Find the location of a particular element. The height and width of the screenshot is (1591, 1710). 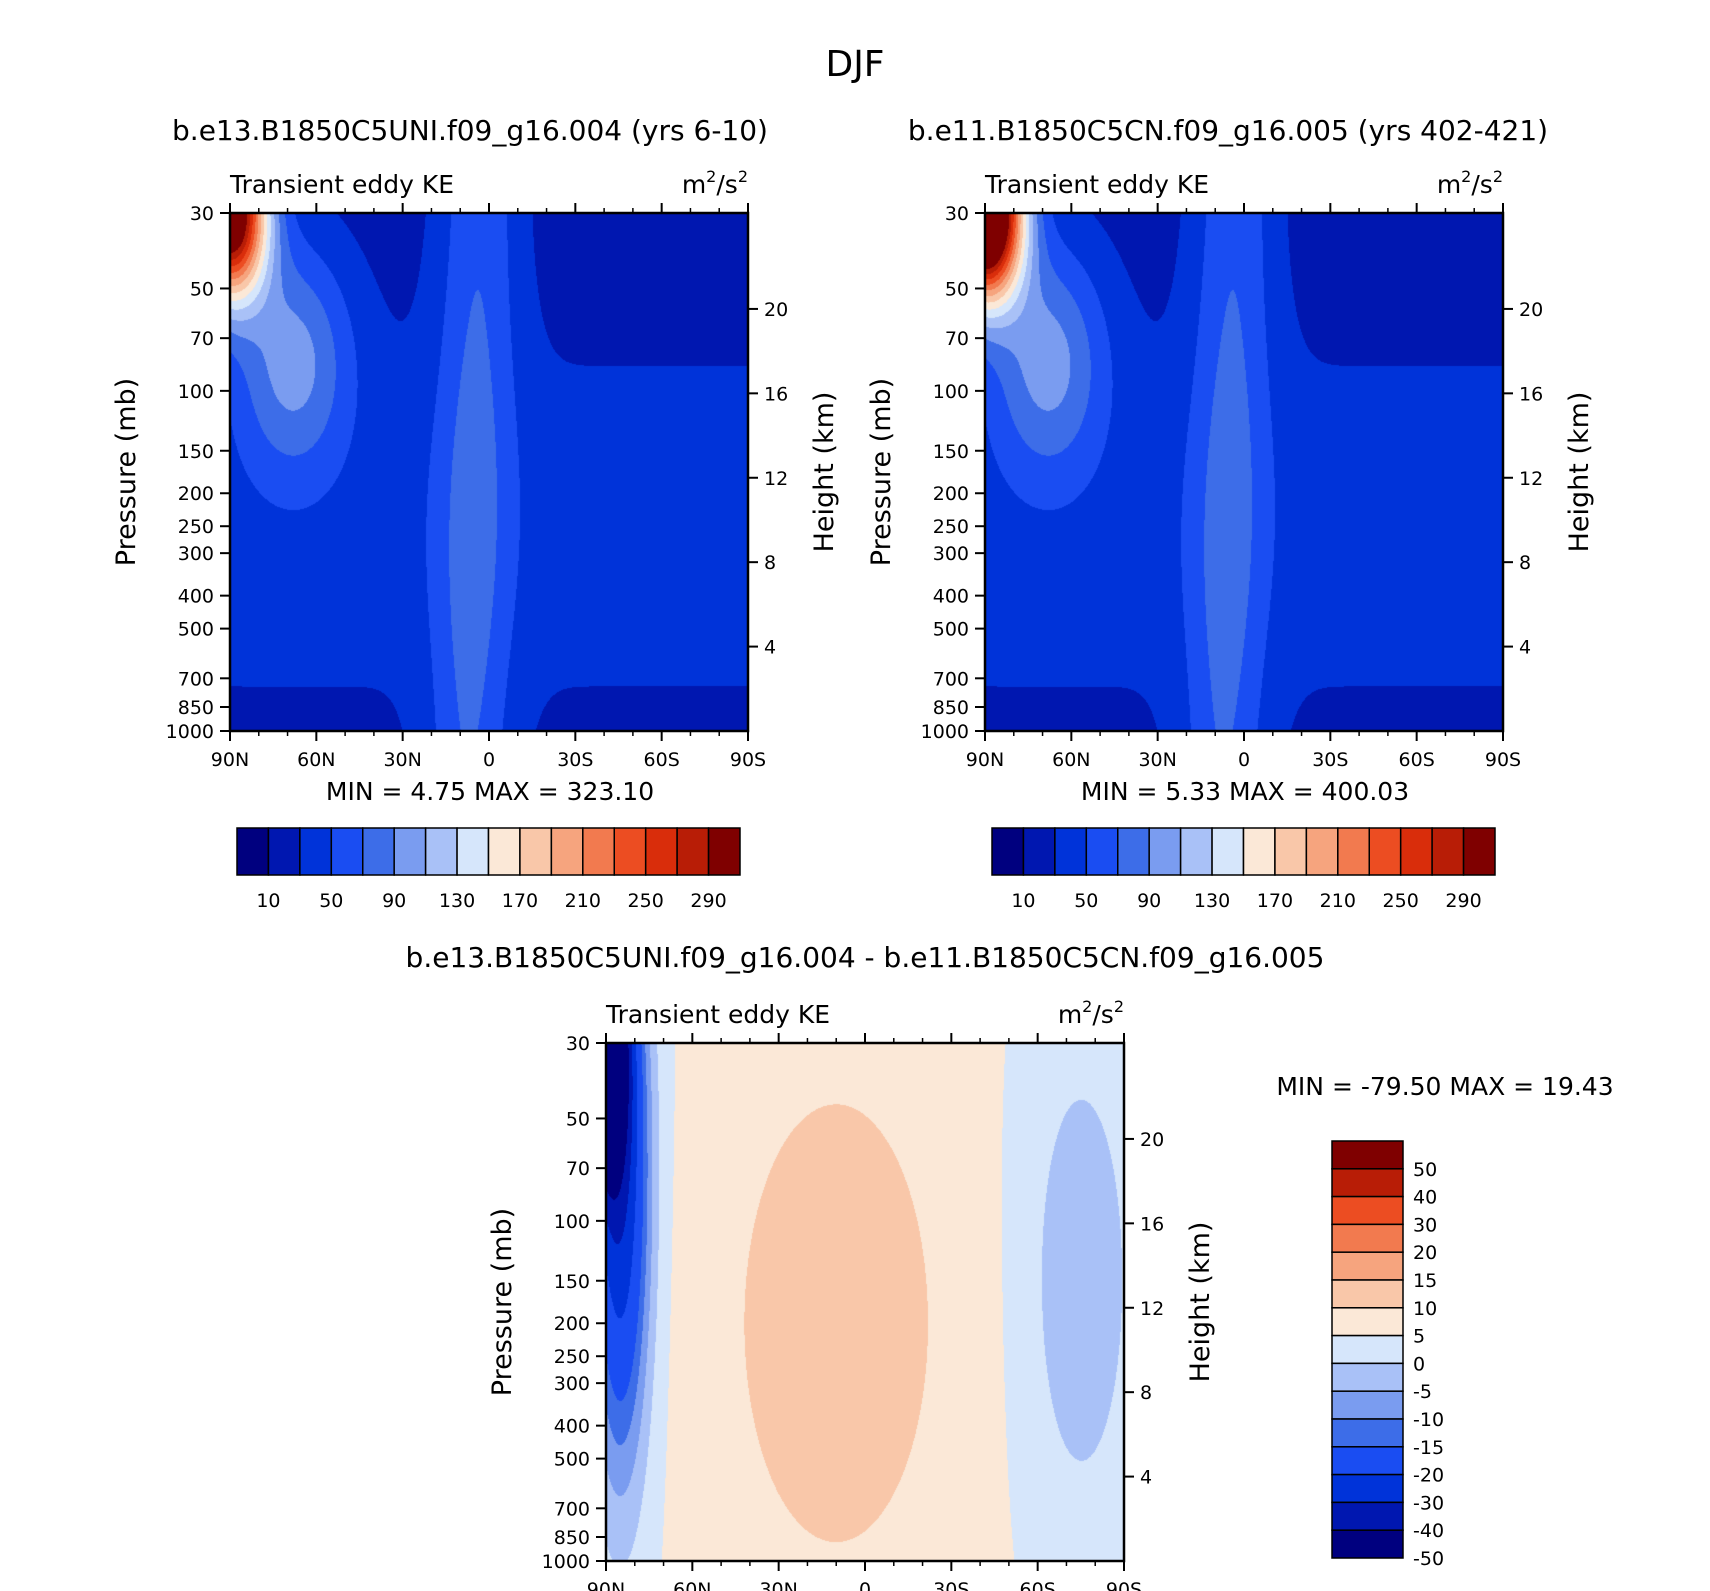

p2-contour-field is located at coordinates (1244, 472).